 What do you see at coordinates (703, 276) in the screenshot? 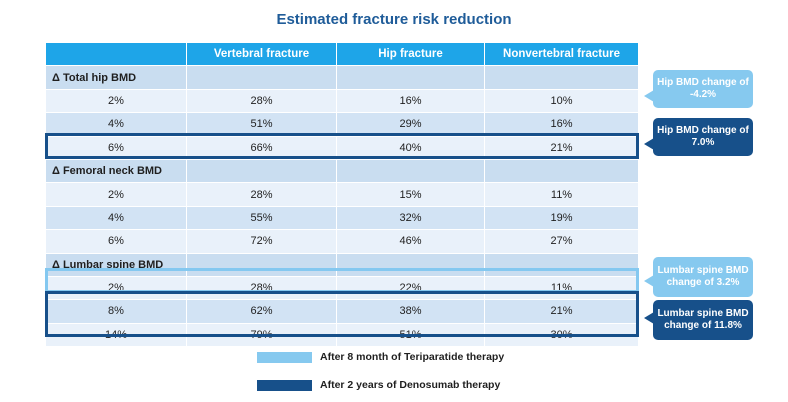
I see `callout-text: Lumbar spine BMD change of 3.2%` at bounding box center [703, 276].